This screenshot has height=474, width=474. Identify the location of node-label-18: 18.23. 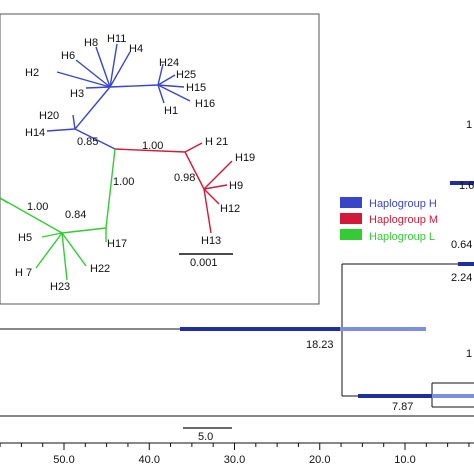
(320, 345).